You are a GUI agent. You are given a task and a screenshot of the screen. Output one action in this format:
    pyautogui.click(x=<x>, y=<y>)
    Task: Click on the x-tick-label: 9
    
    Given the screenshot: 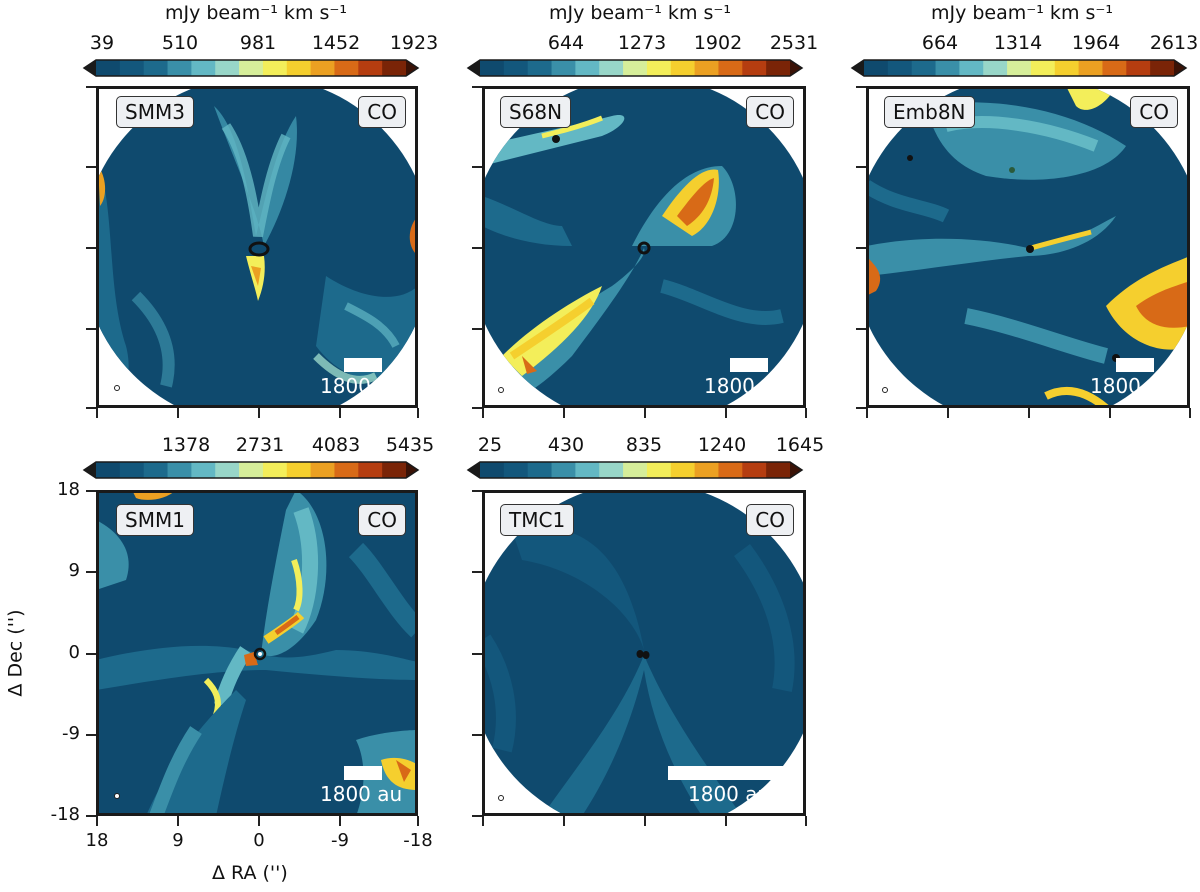 What is the action you would take?
    pyautogui.click(x=178, y=840)
    